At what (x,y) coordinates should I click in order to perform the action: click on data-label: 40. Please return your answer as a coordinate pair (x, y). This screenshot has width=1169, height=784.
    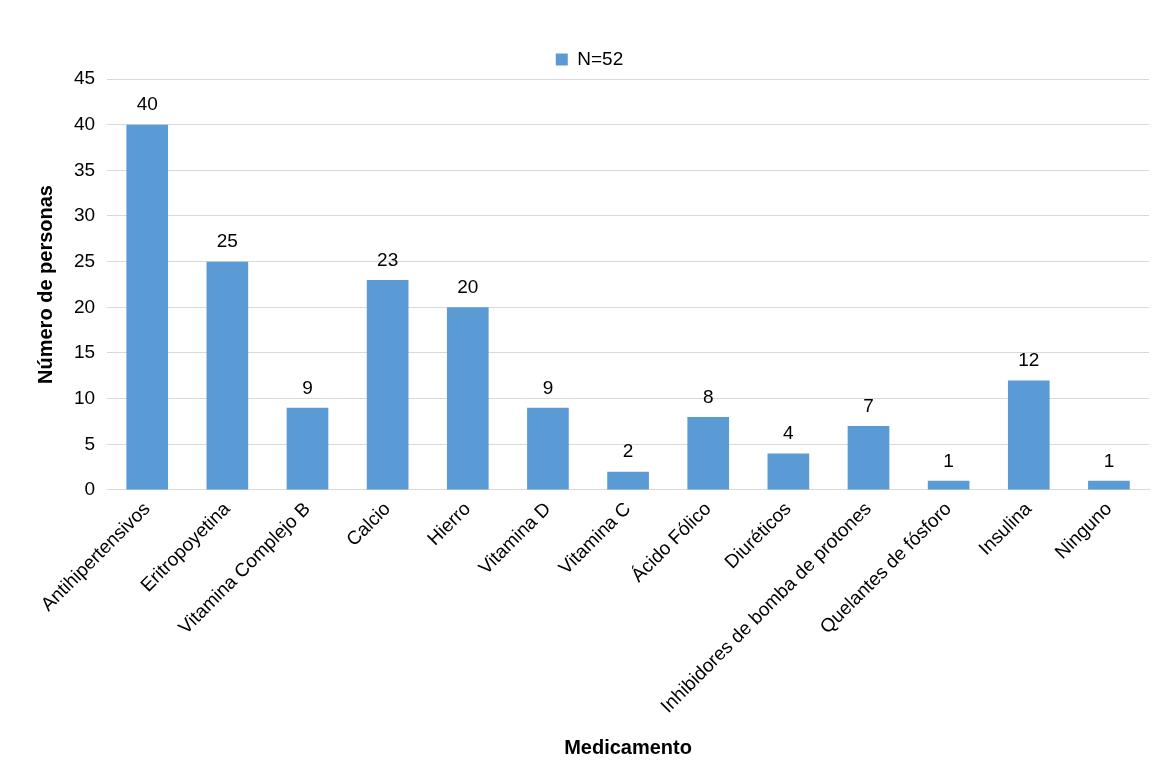
    Looking at the image, I should click on (147, 104).